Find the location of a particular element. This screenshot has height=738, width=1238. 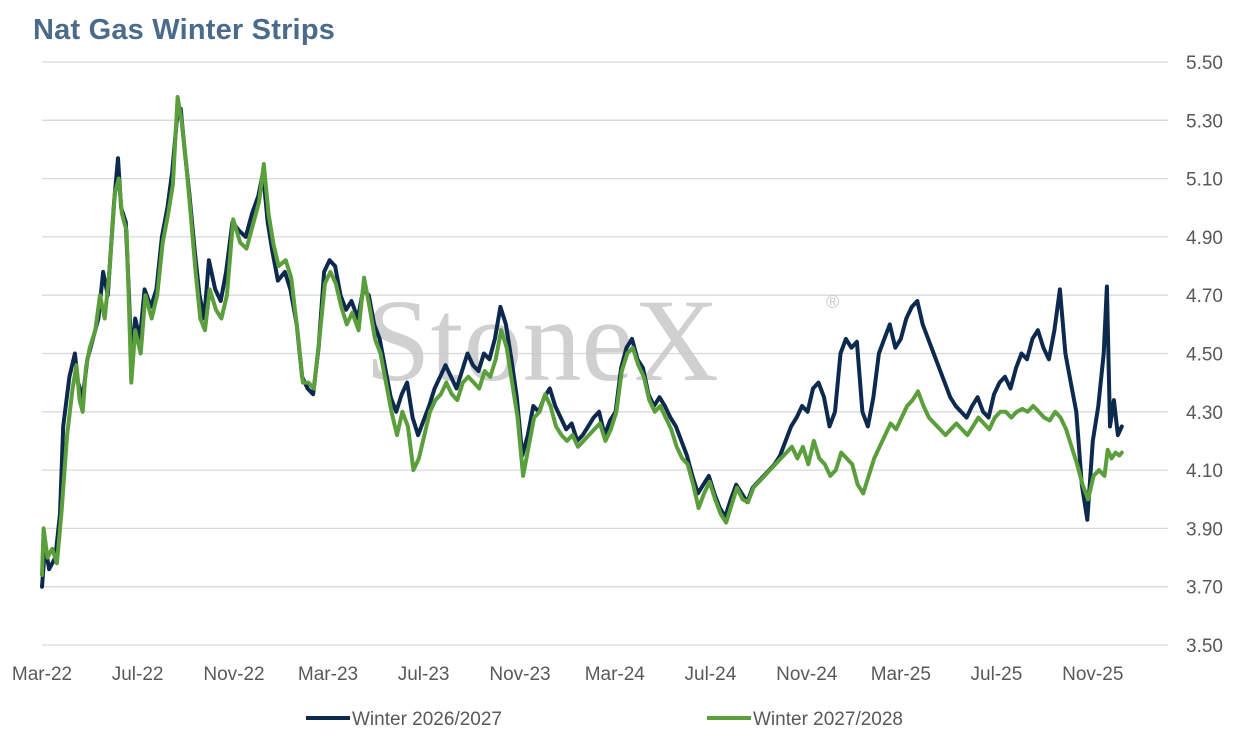

chart-title: Nat Gas Winter Strips is located at coordinates (184, 30).